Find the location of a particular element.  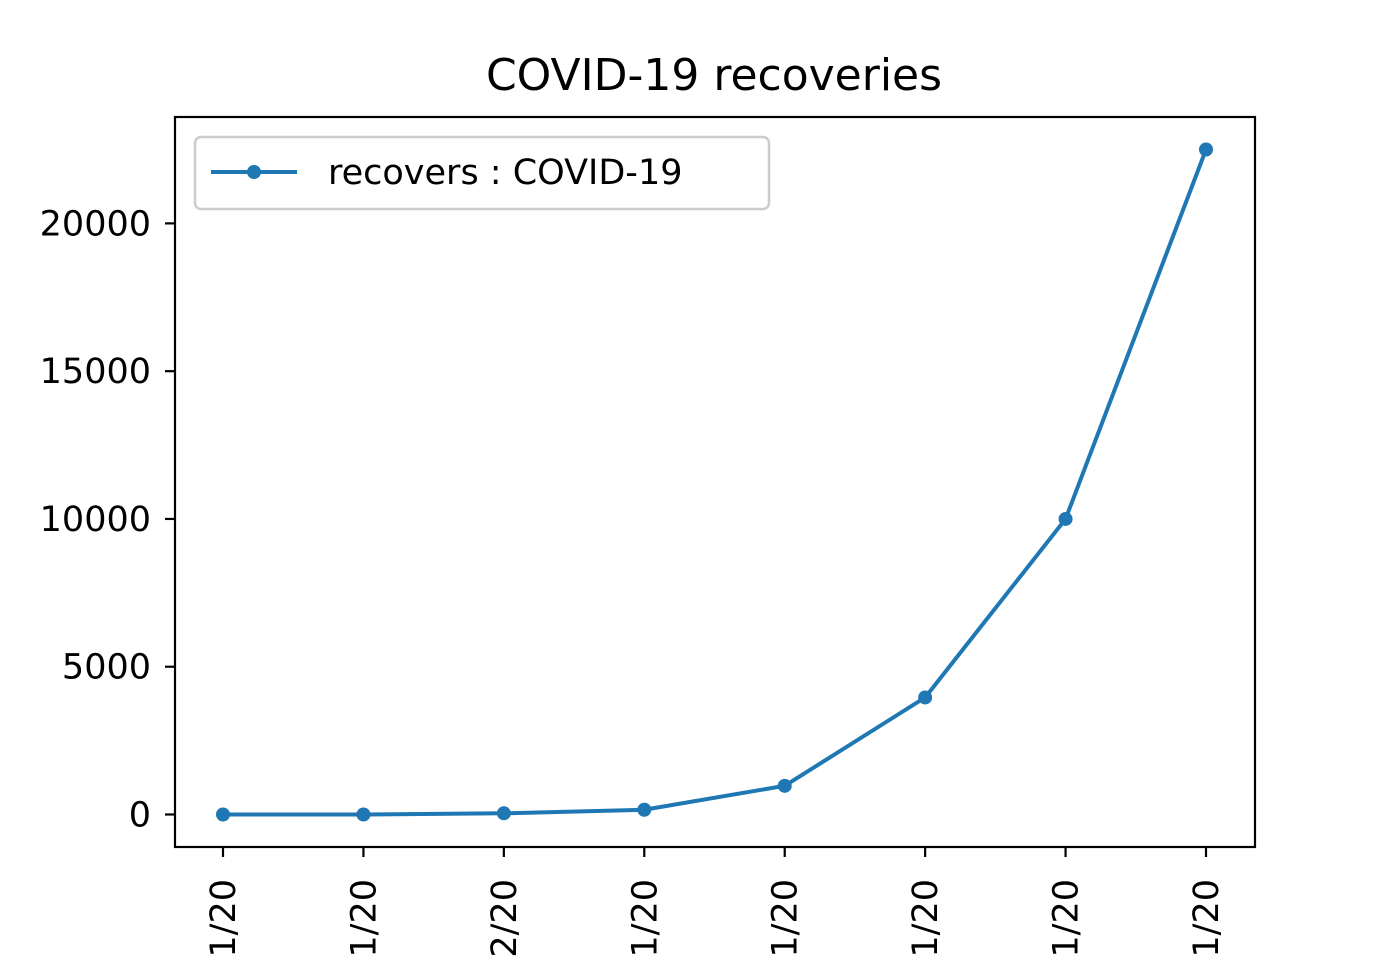

x-axis: 1/20 1/20 2/20 1/20 1/20 1/20 1/20 1/20 is located at coordinates (715, 902).